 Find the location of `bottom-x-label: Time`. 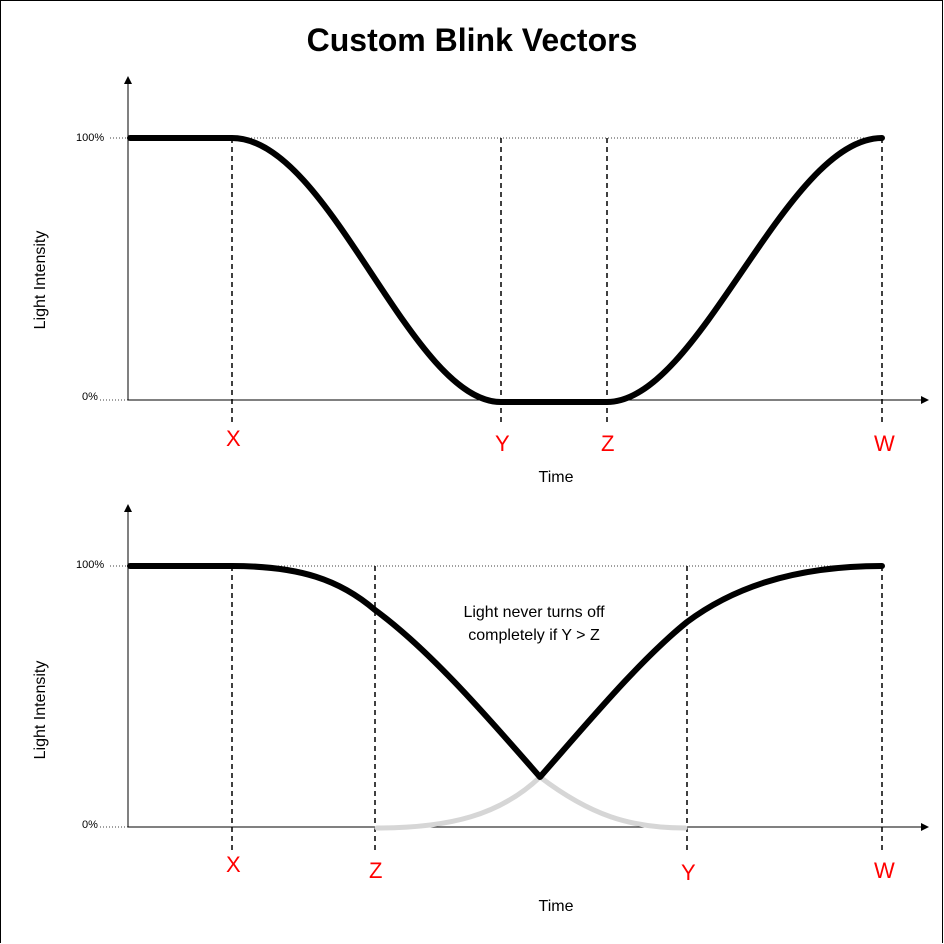

bottom-x-label: Time is located at coordinates (556, 906).